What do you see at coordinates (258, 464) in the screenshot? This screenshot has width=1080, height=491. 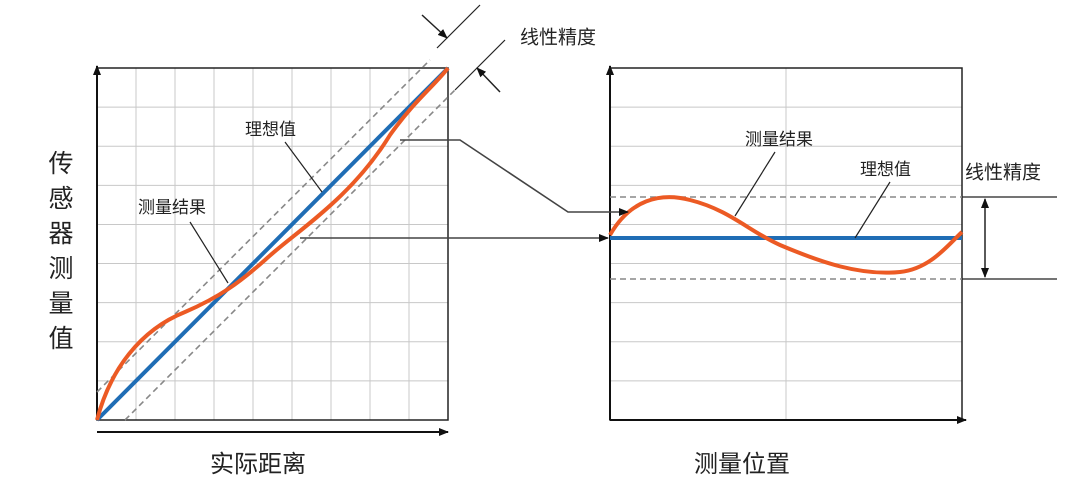 I see `x-axis-label: 实际距离` at bounding box center [258, 464].